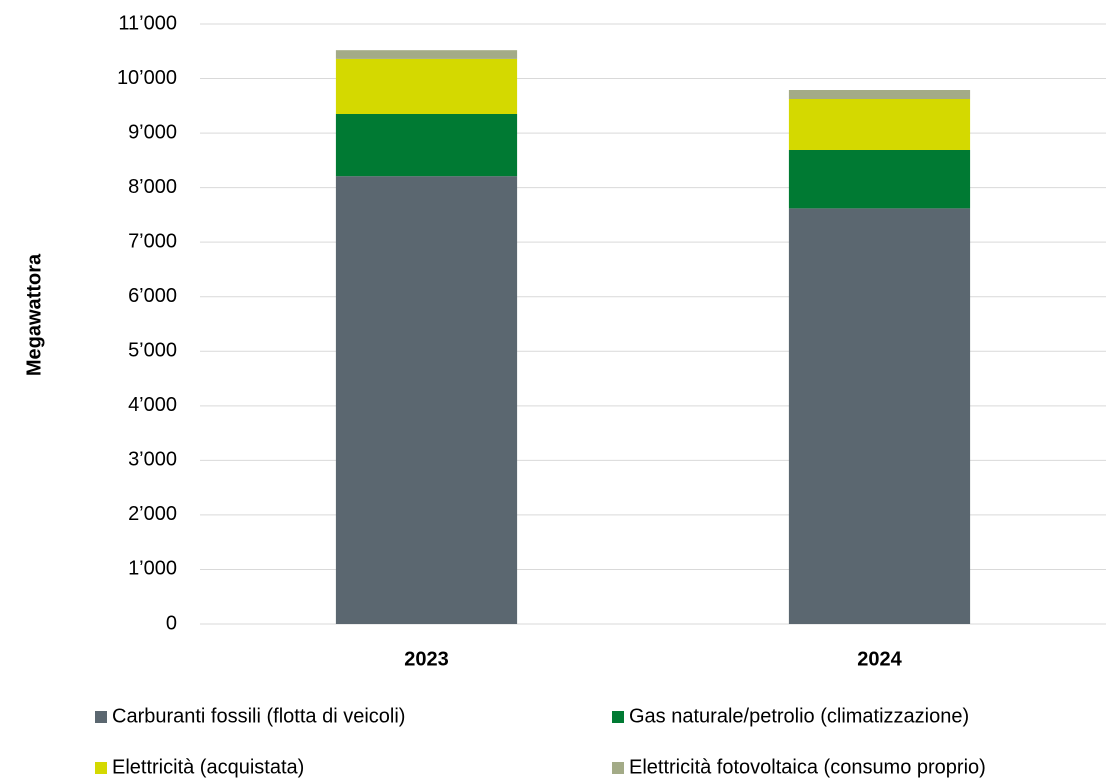  I want to click on y-tick-label: 0, so click(171, 623).